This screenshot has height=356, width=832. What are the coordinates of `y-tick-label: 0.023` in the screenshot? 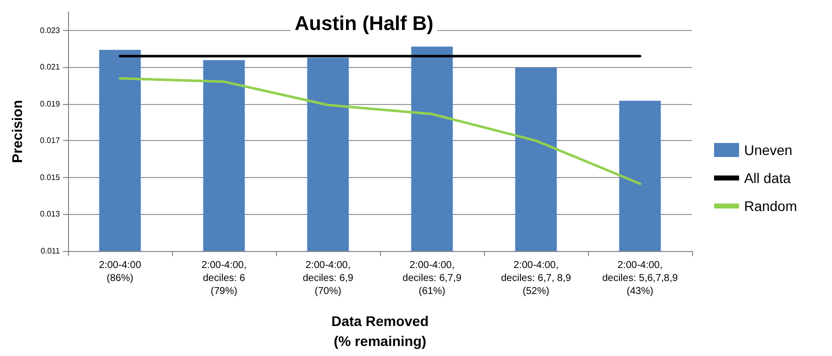 It's located at (50, 30).